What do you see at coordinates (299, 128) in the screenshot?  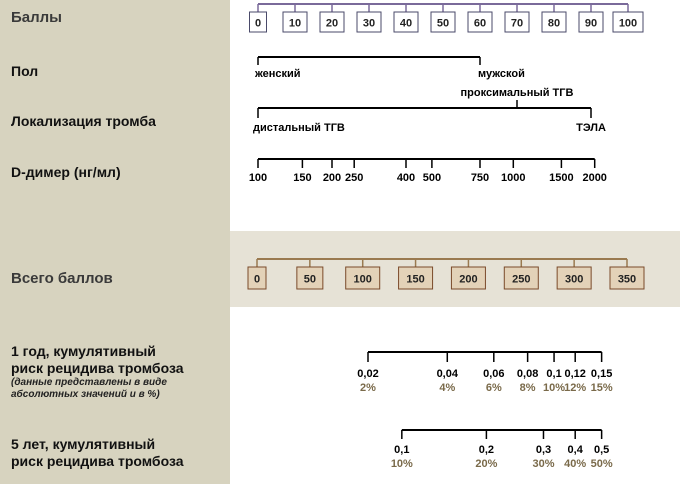 I see `location-category-label: дистальный ТГВ` at bounding box center [299, 128].